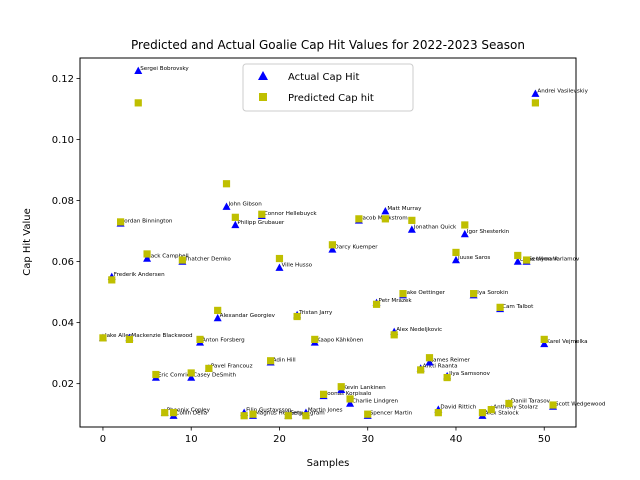 Image resolution: width=640 pixels, height=480 pixels. What do you see at coordinates (518, 307) in the screenshot?
I see `point-label: Cam Talbot` at bounding box center [518, 307].